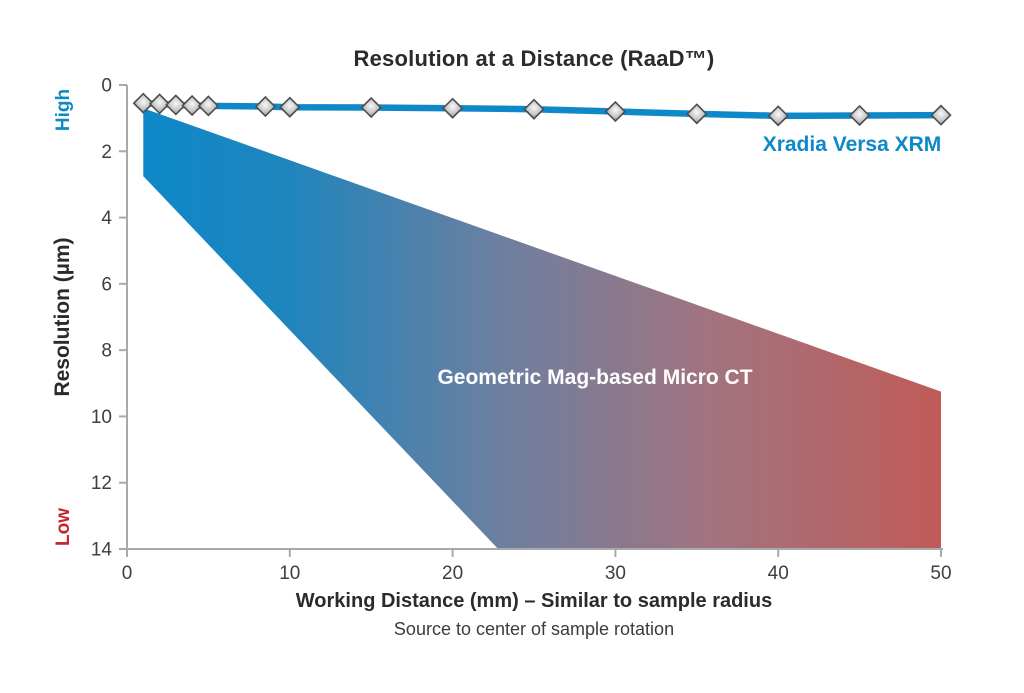 The image size is (1024, 693). Describe the element at coordinates (106, 86) in the screenshot. I see `y-tick-label: 0` at that location.